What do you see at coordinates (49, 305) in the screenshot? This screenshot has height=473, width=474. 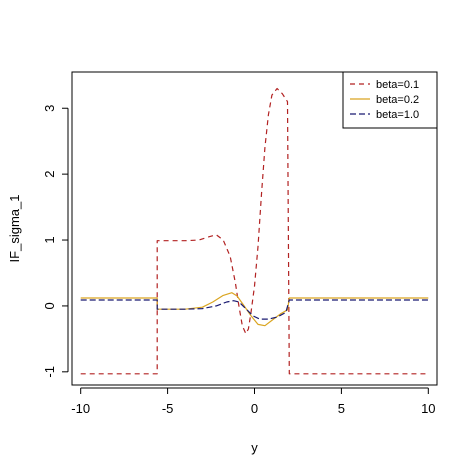 I see `y-tick-label: 0` at bounding box center [49, 305].